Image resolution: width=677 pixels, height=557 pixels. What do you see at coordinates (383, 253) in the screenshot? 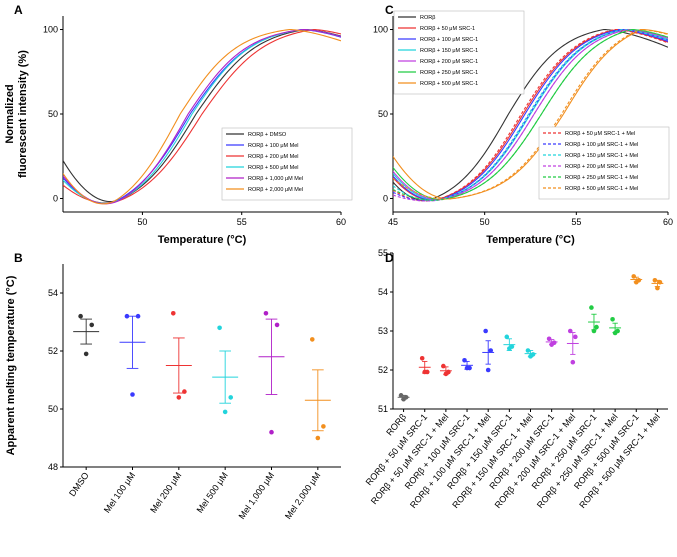
I see `panel-d-y-tick-label: 55` at bounding box center [383, 253].